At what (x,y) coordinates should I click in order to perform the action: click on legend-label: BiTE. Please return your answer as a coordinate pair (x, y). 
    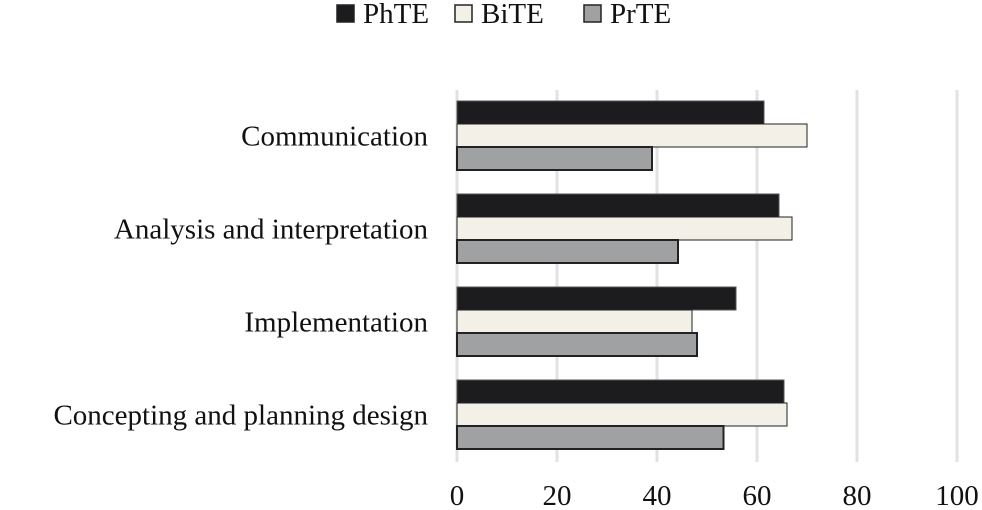
    Looking at the image, I should click on (512, 15).